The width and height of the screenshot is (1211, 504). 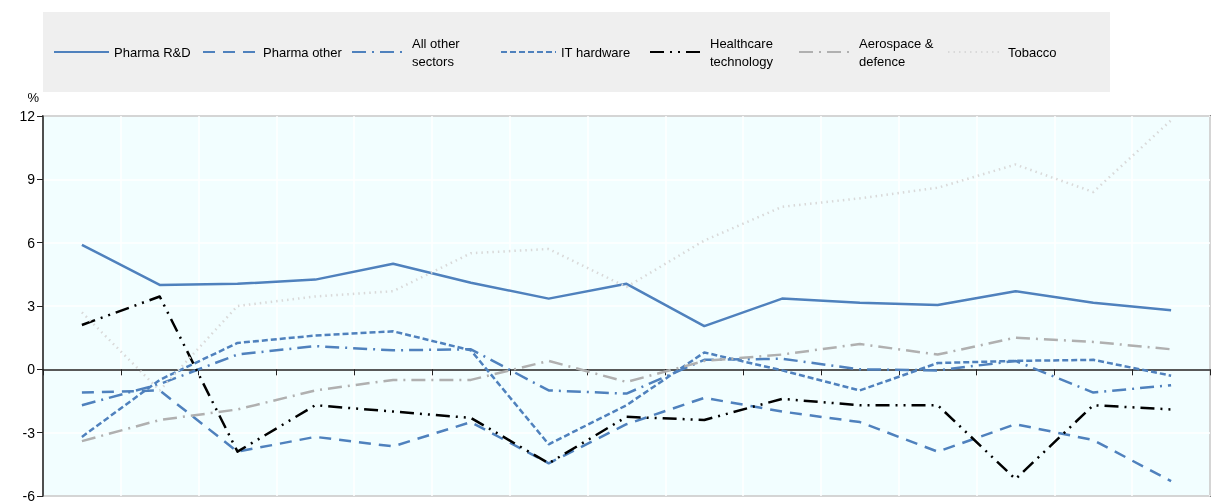 What do you see at coordinates (898, 52) in the screenshot?
I see `legend-label: Aerospace & defence` at bounding box center [898, 52].